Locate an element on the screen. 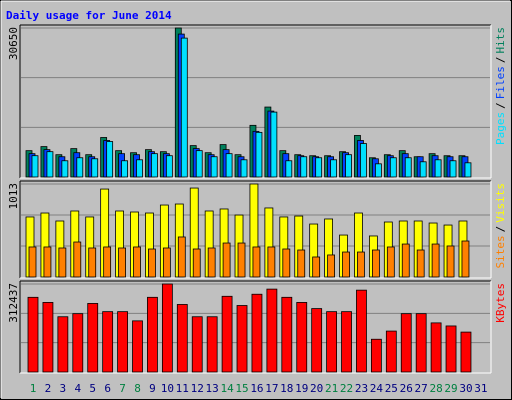 Image resolution: width=512 pixels, height=400 pixels. legend: Sites / Visits is located at coordinates (500, 226).